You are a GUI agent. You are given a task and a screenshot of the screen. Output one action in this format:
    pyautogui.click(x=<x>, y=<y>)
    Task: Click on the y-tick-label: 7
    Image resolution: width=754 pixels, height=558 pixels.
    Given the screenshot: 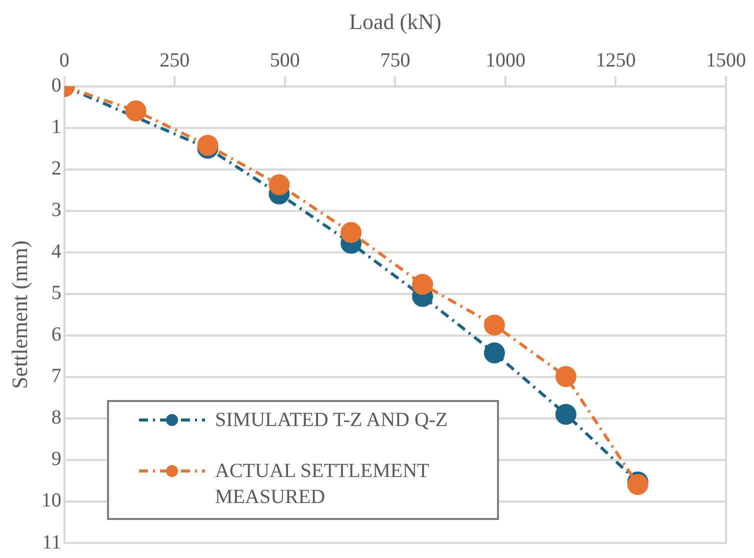 What is the action you would take?
    pyautogui.click(x=56, y=376)
    